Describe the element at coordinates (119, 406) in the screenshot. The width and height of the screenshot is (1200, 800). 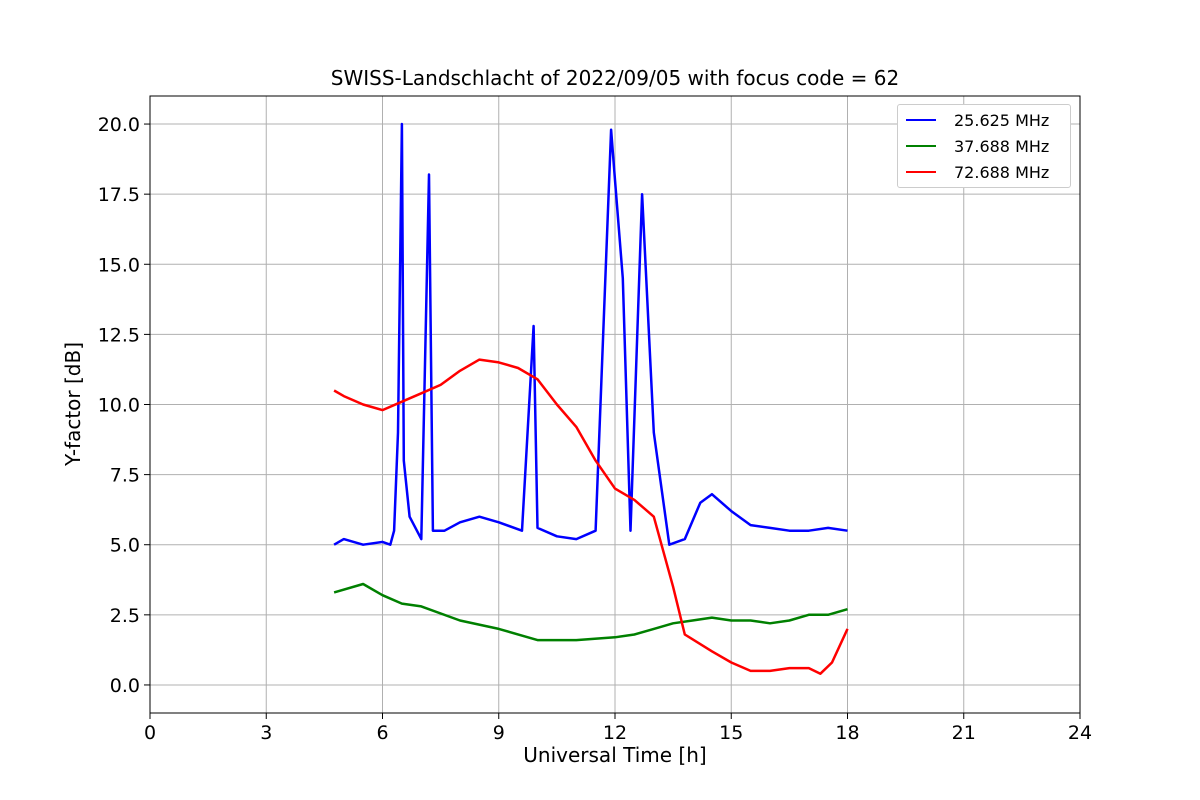
I see `y-tick-label: 10.0` at that location.